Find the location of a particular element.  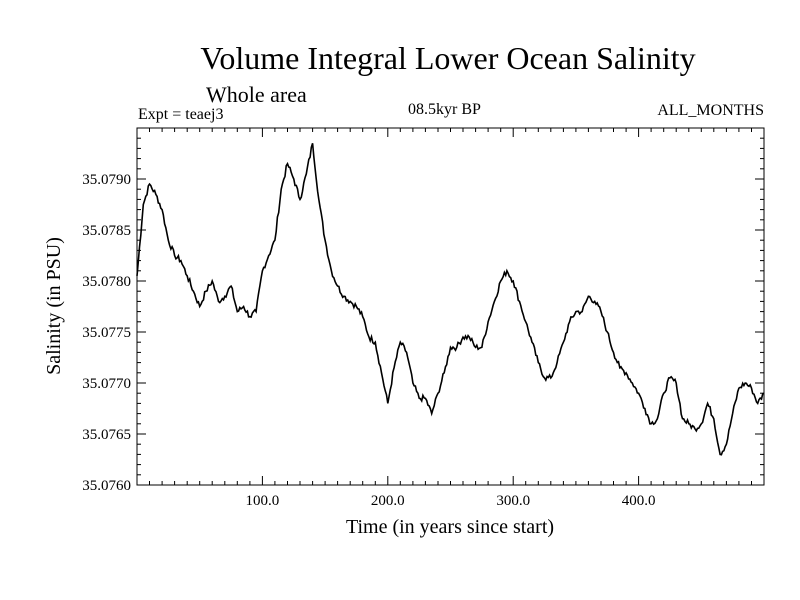

x-tick-labels: 100.0 200.0 300.0 400.0 is located at coordinates (451, 501).